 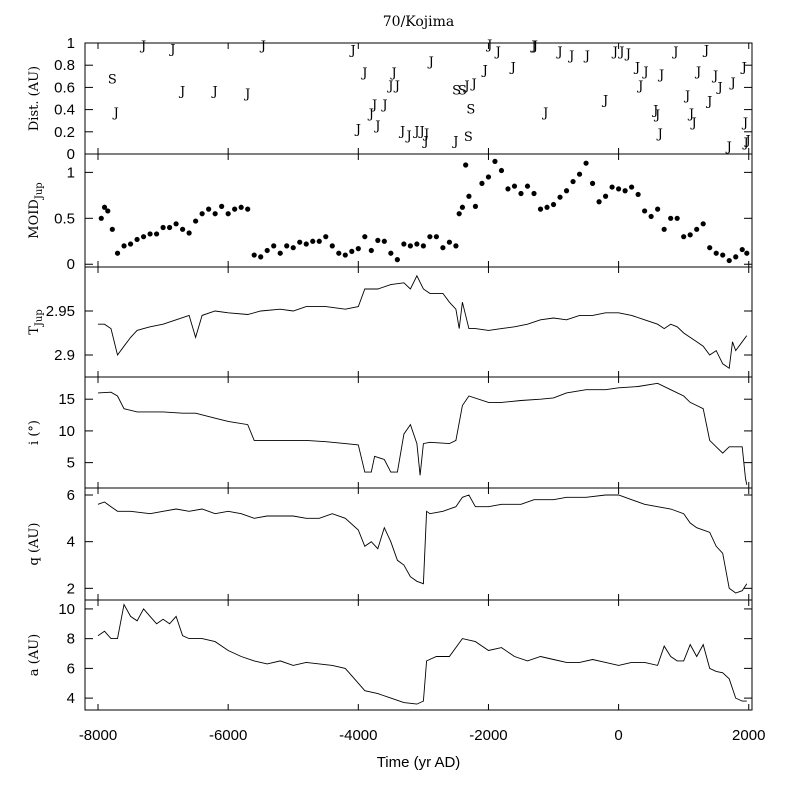 What do you see at coordinates (423, 321) in the screenshot?
I see `series-line-tjup` at bounding box center [423, 321].